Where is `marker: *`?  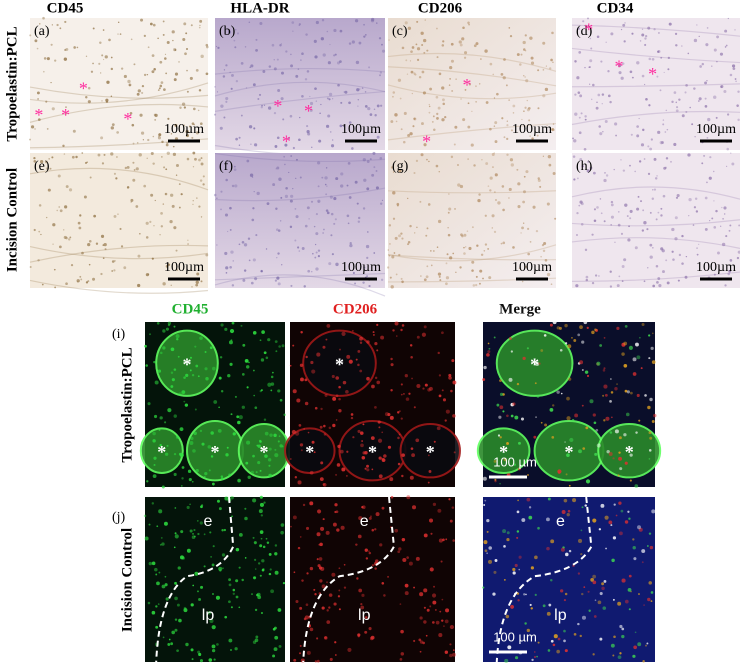
marker: * is located at coordinates (569, 452).